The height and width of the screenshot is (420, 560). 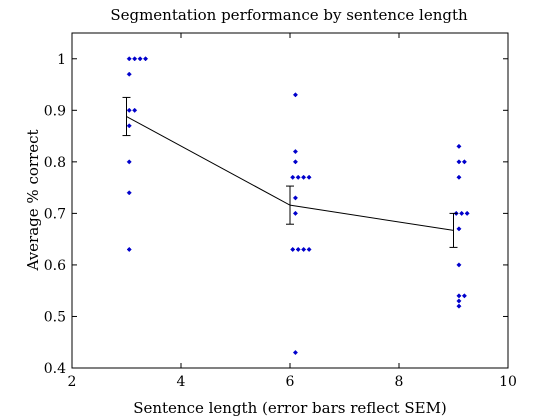 What do you see at coordinates (290, 382) in the screenshot?
I see `x-tick-label: 6` at bounding box center [290, 382].